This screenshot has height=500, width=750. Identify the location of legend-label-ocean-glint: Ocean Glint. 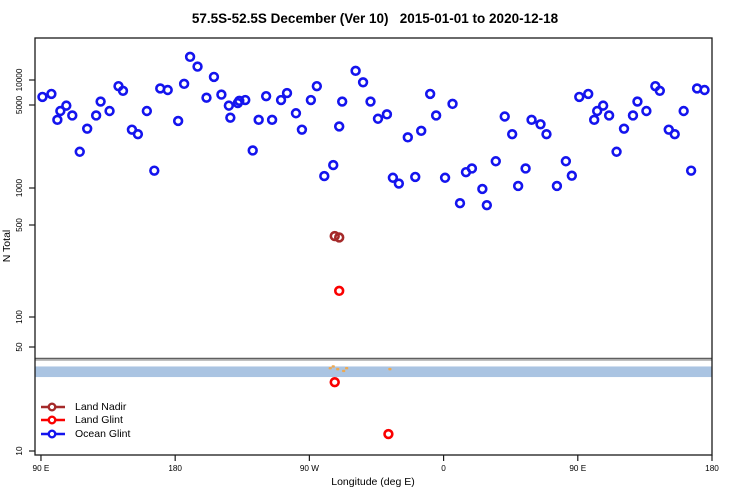
(103, 433).